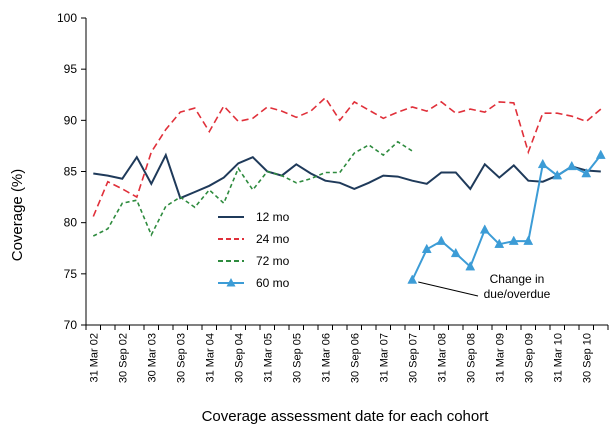 The image size is (611, 434). I want to click on x-tick-label: 30 Sep 10, so click(587, 358).